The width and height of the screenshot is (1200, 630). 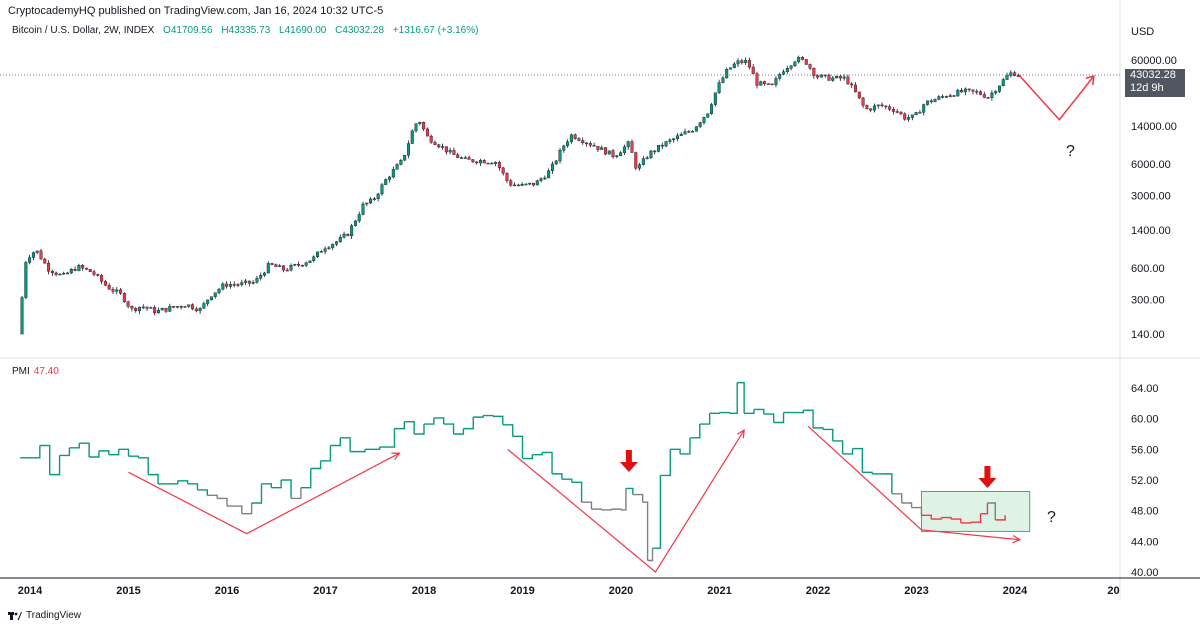 I want to click on projection-path, so click(x=1056, y=97).